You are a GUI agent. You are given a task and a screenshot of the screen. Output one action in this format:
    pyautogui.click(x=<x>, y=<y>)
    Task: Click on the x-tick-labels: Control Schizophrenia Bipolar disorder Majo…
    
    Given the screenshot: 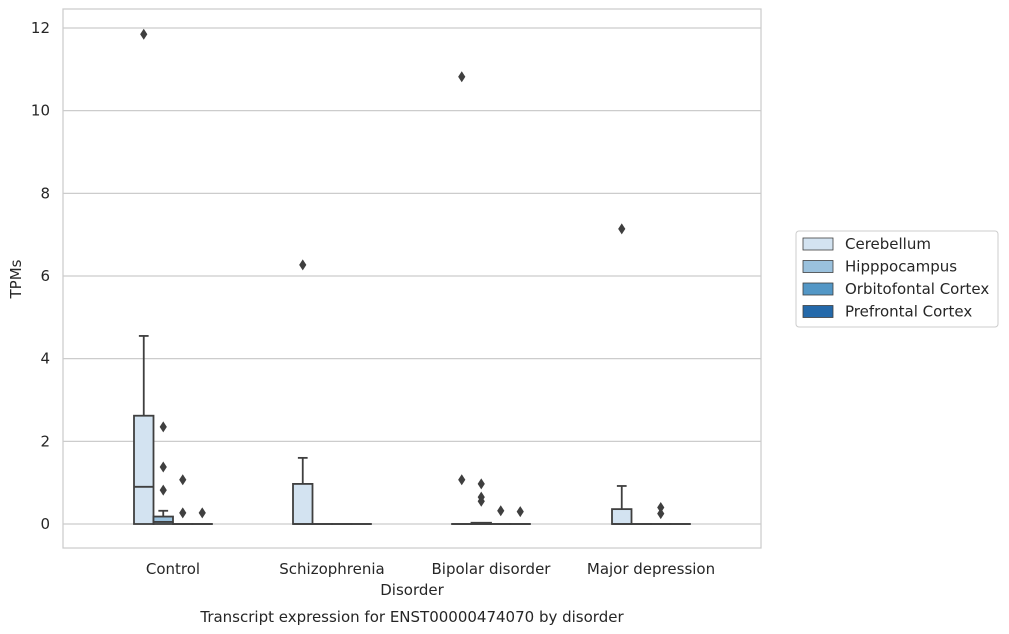 What is the action you would take?
    pyautogui.click(x=430, y=569)
    